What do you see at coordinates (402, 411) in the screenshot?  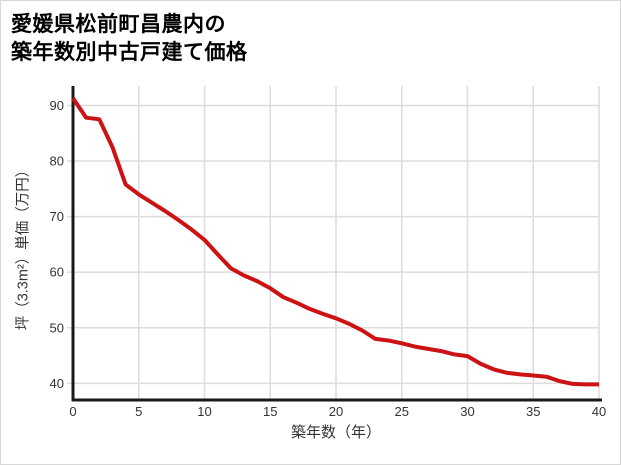 I see `x-tick-label: 25` at bounding box center [402, 411].